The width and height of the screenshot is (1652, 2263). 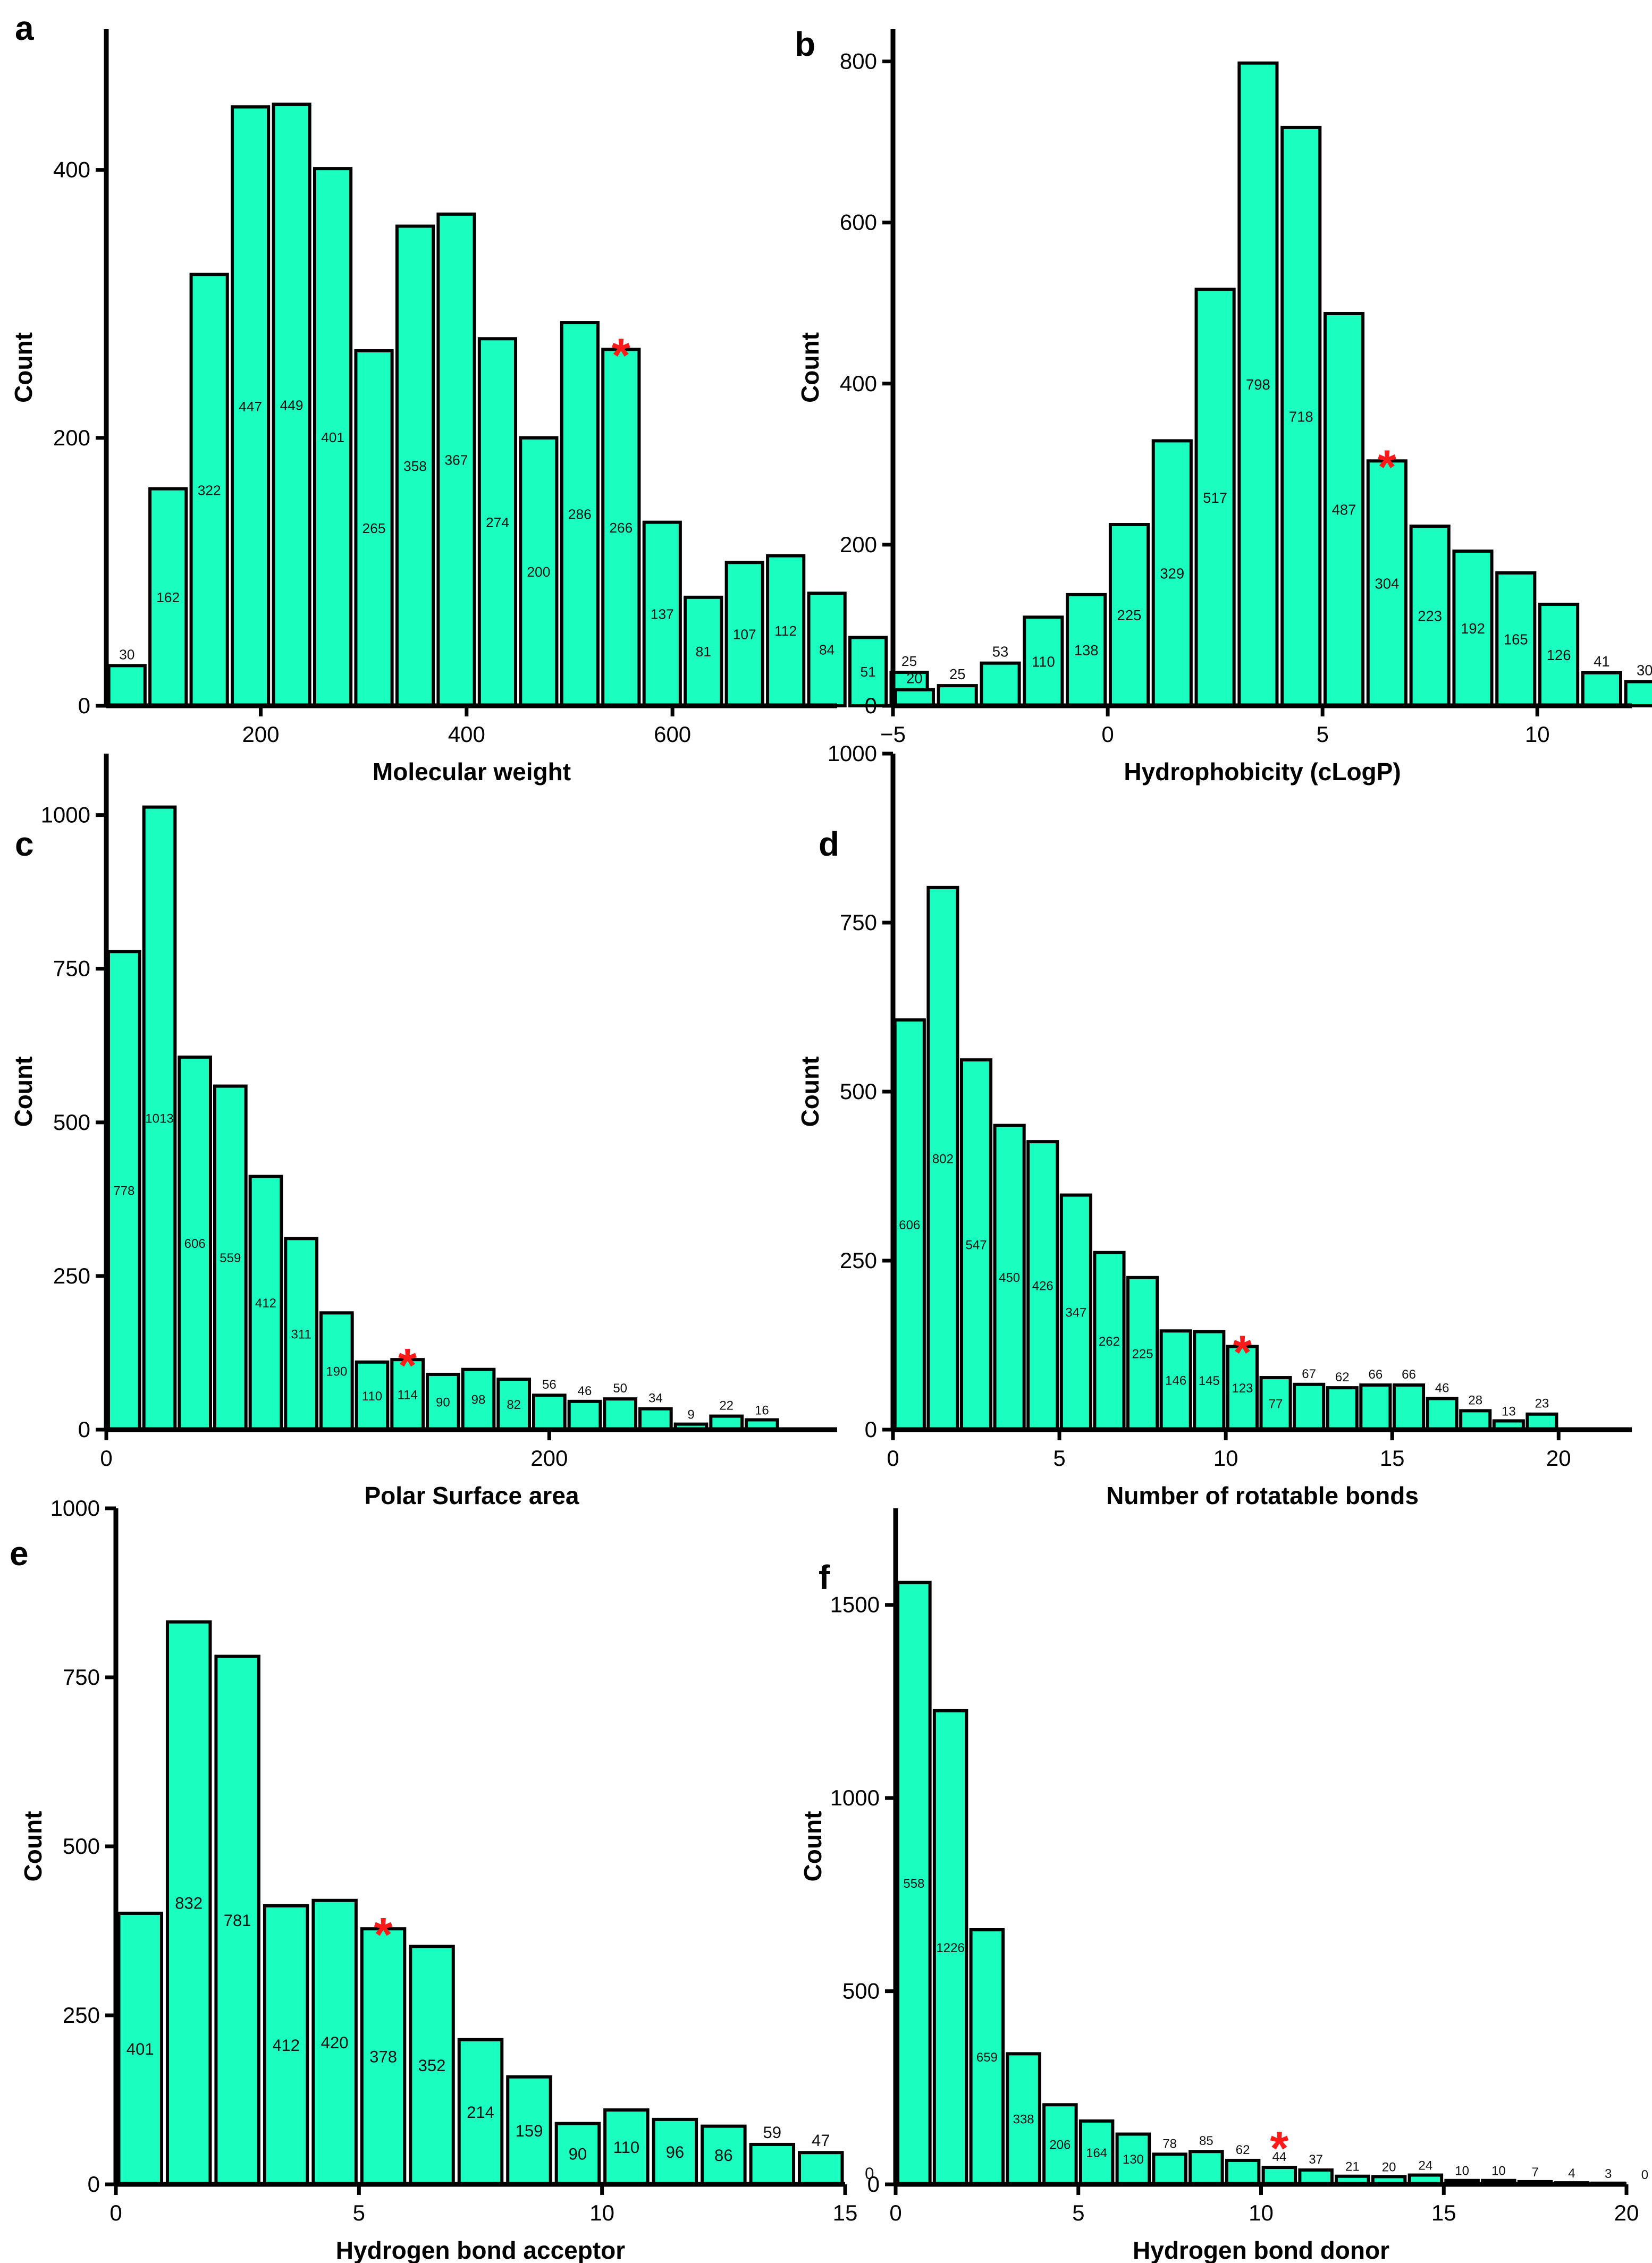 What do you see at coordinates (260, 734) in the screenshot?
I see `x-tick-label: 200` at bounding box center [260, 734].